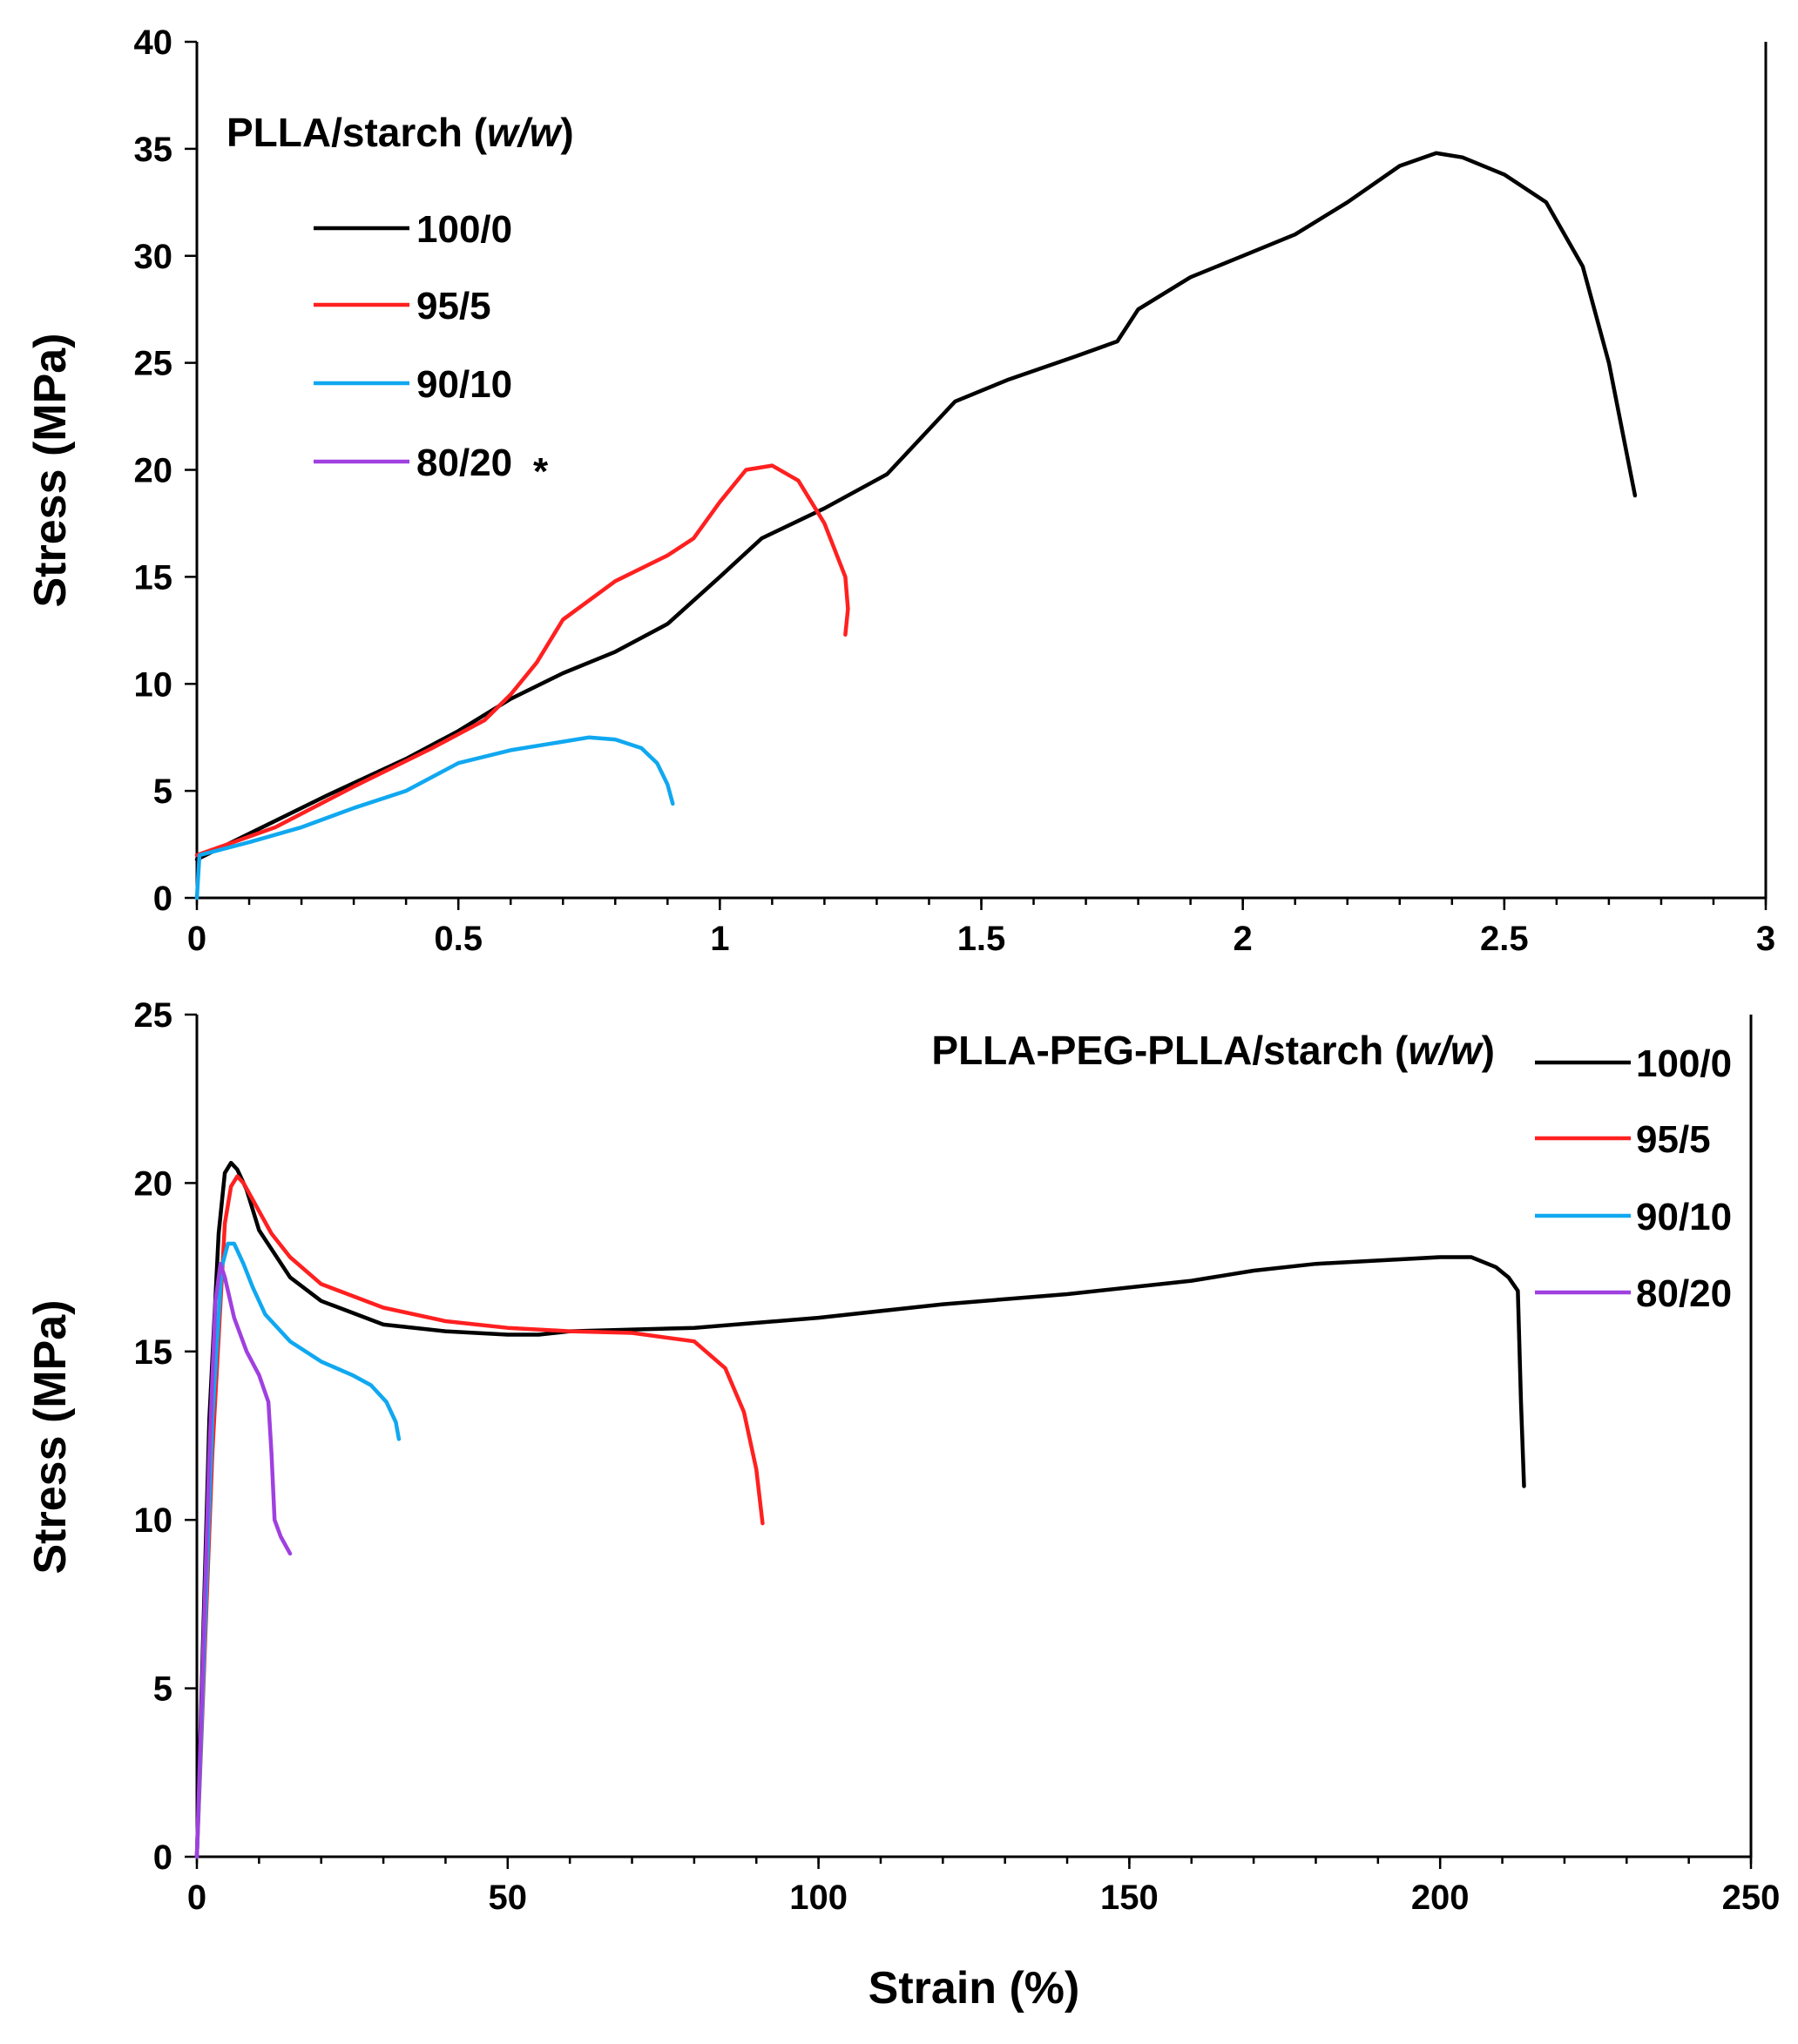  Describe the element at coordinates (1129, 1898) in the screenshot. I see `x-tick-label: 150` at that location.